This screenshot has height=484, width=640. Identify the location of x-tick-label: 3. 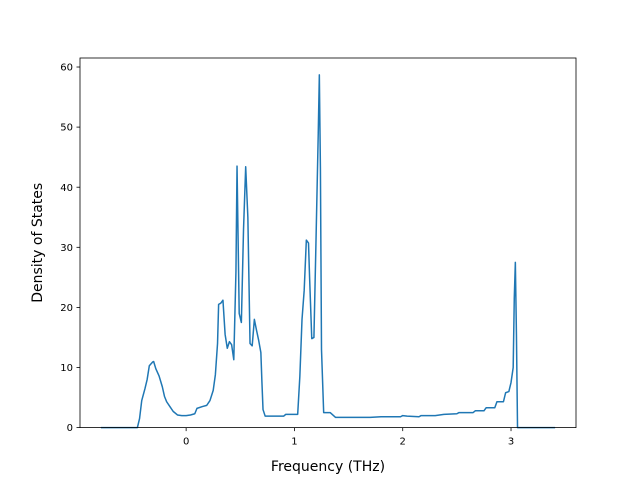
(511, 442).